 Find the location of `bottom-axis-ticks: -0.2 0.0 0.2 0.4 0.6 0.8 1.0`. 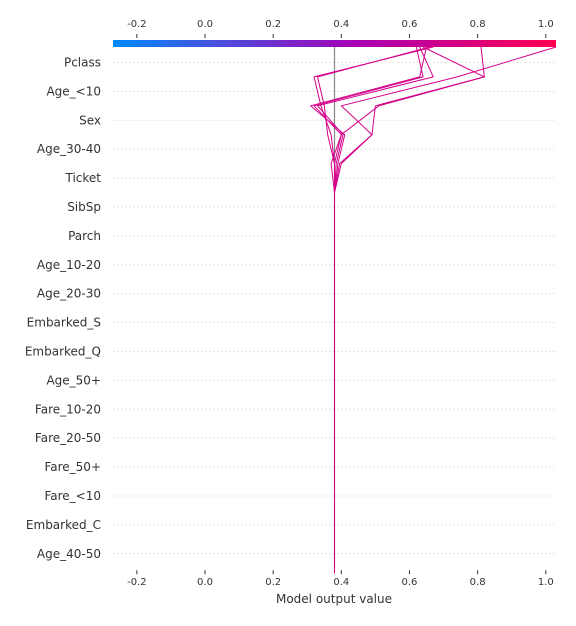

bottom-axis-ticks: -0.2 0.0 0.2 0.4 0.6 0.8 1.0 is located at coordinates (340, 579).